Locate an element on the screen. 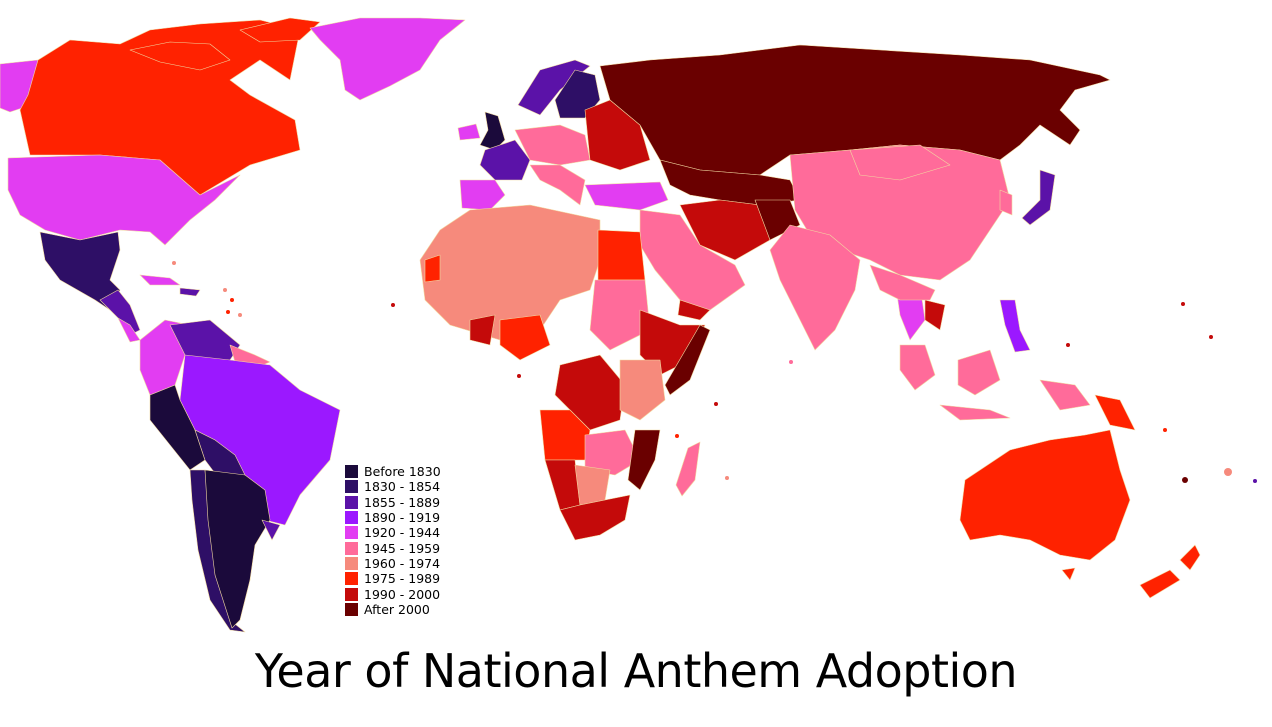  legend-item: 1830 - 1854 is located at coordinates (410, 486).